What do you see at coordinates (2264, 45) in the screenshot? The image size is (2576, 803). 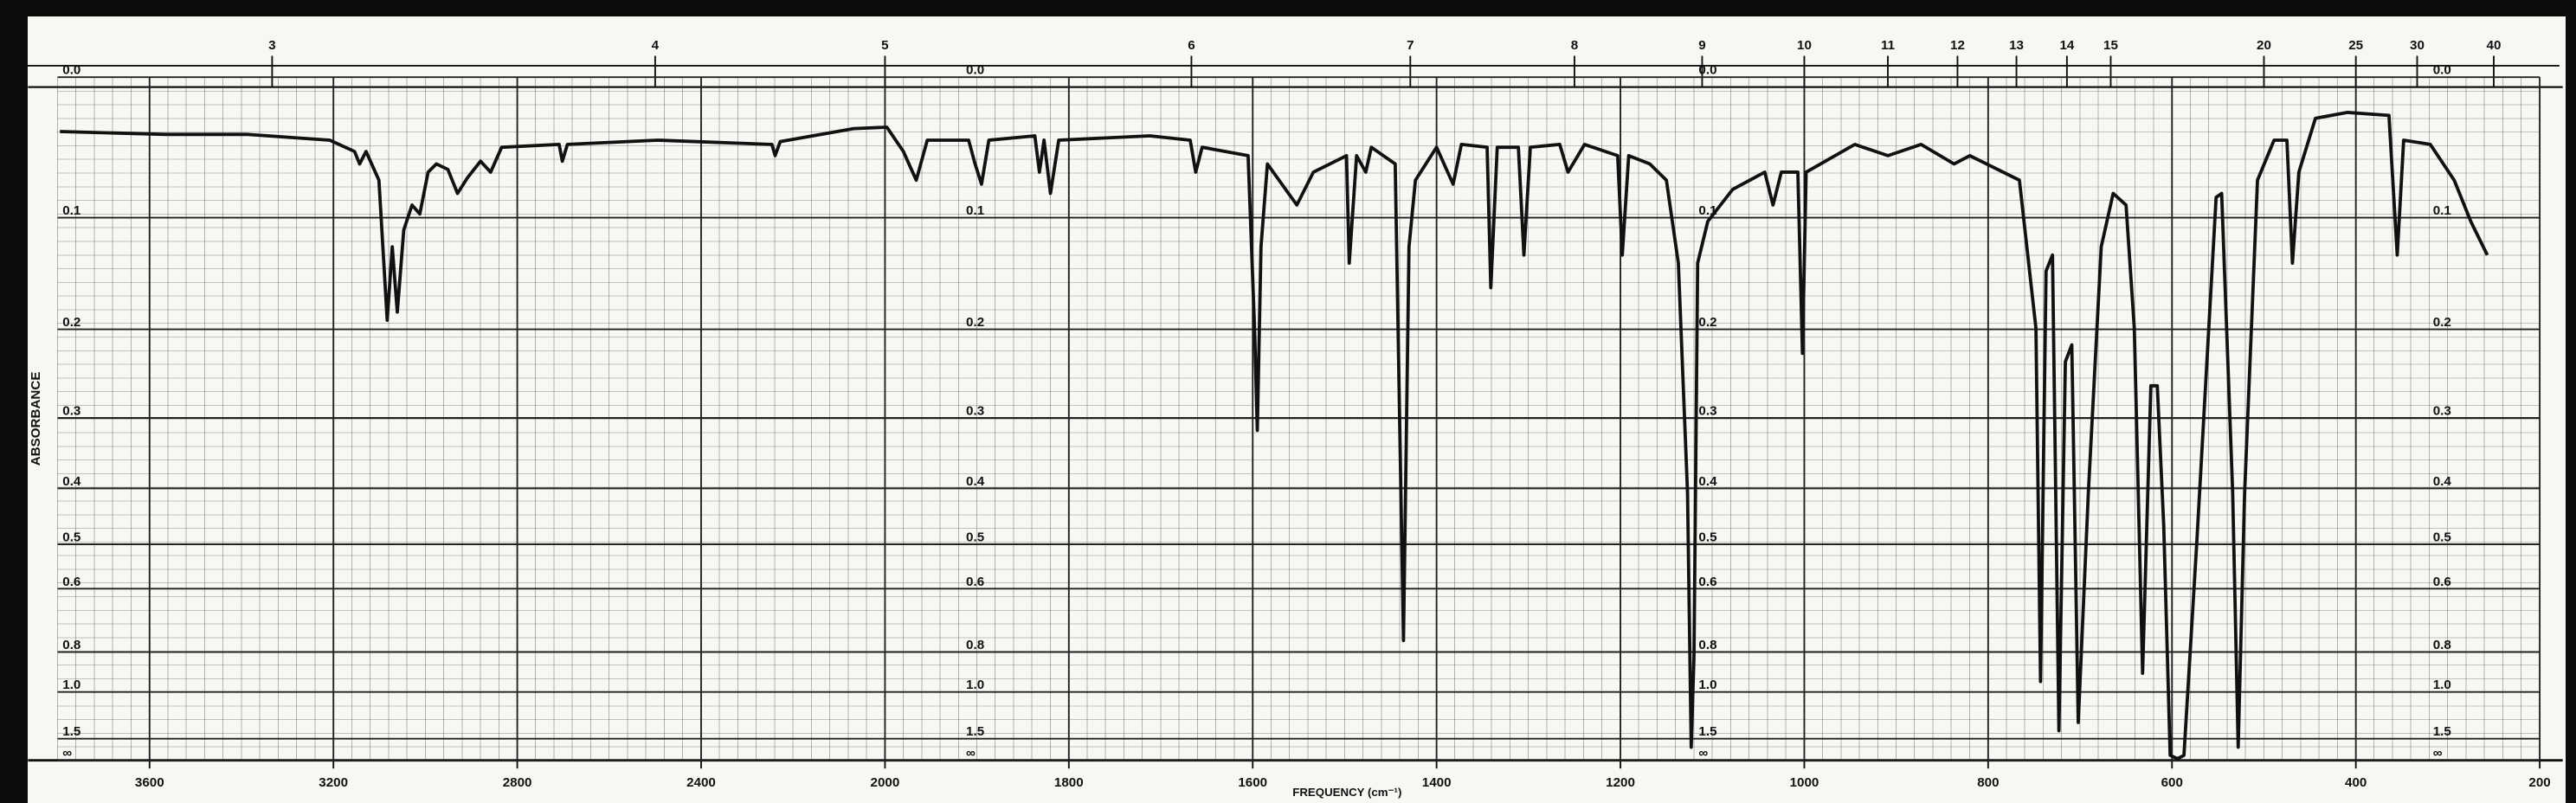 I see `x2-tick-label: 20` at bounding box center [2264, 45].